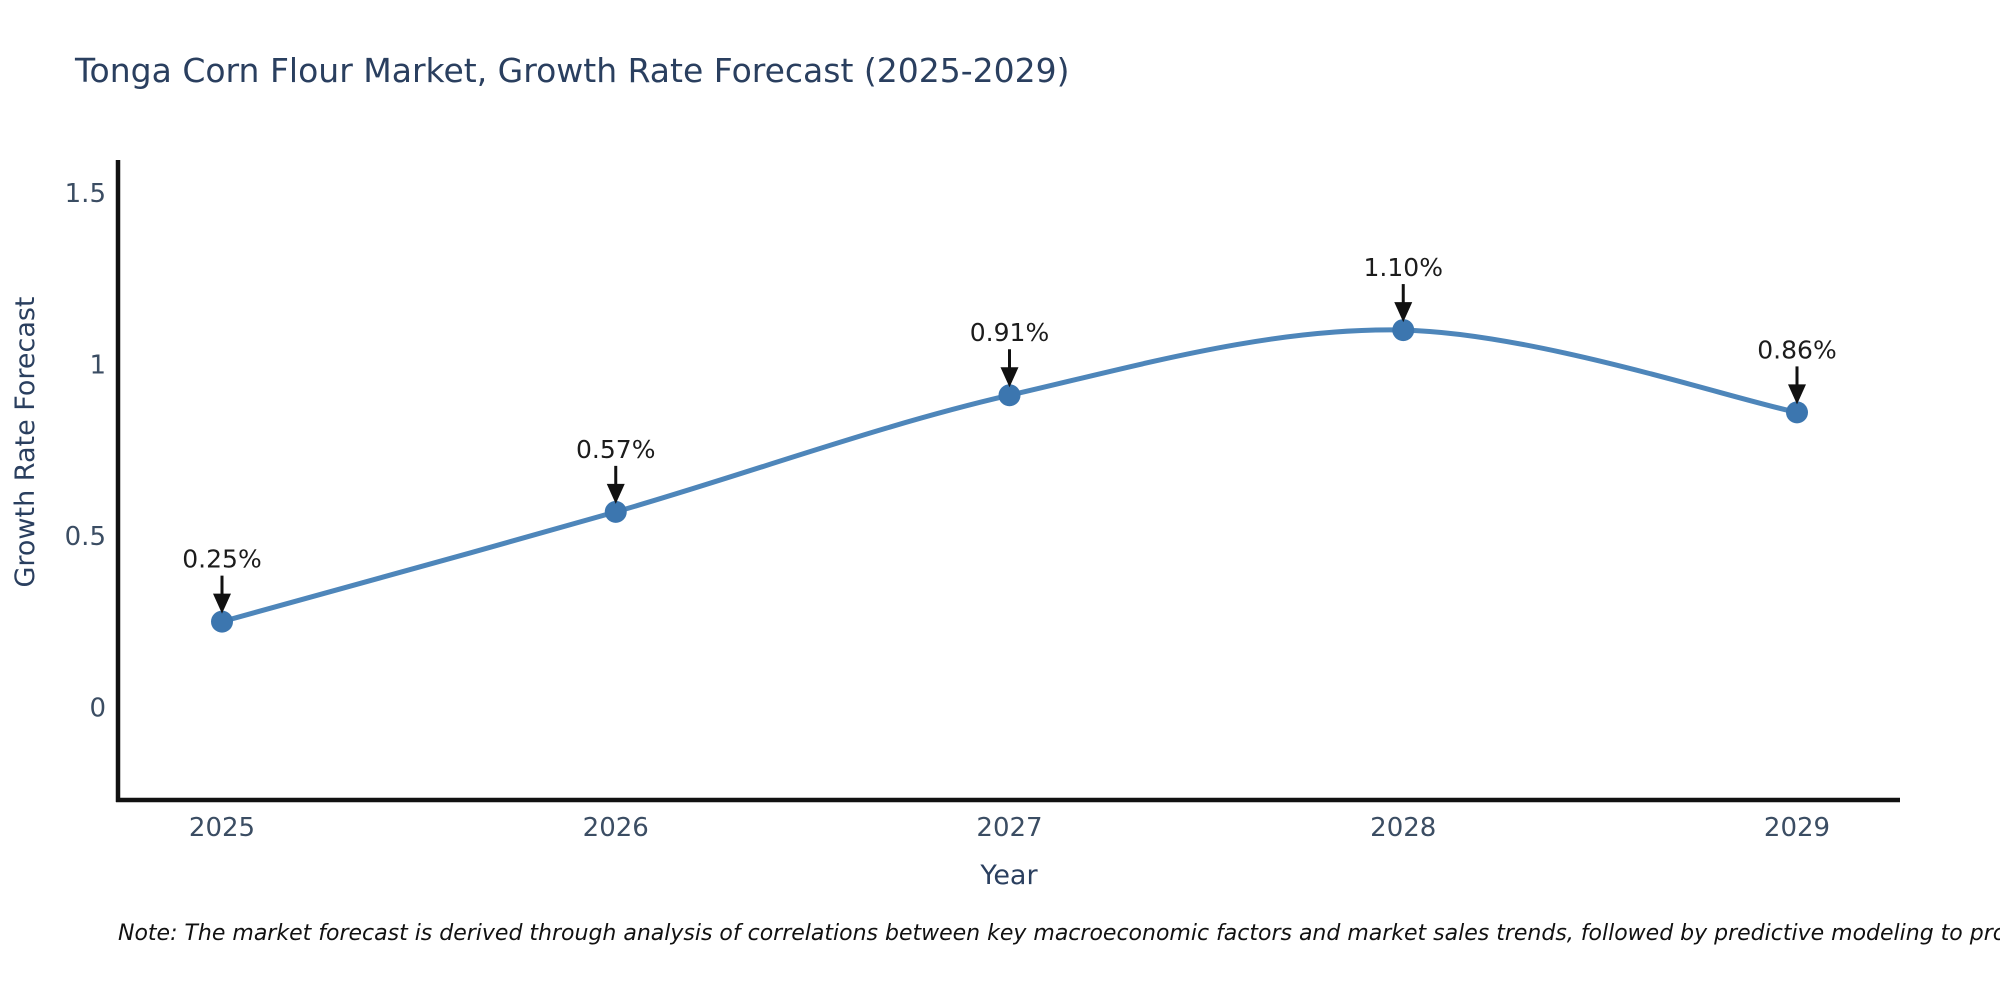 The image size is (2000, 1000). What do you see at coordinates (97, 365) in the screenshot?
I see `y-tick-label: 1` at bounding box center [97, 365].